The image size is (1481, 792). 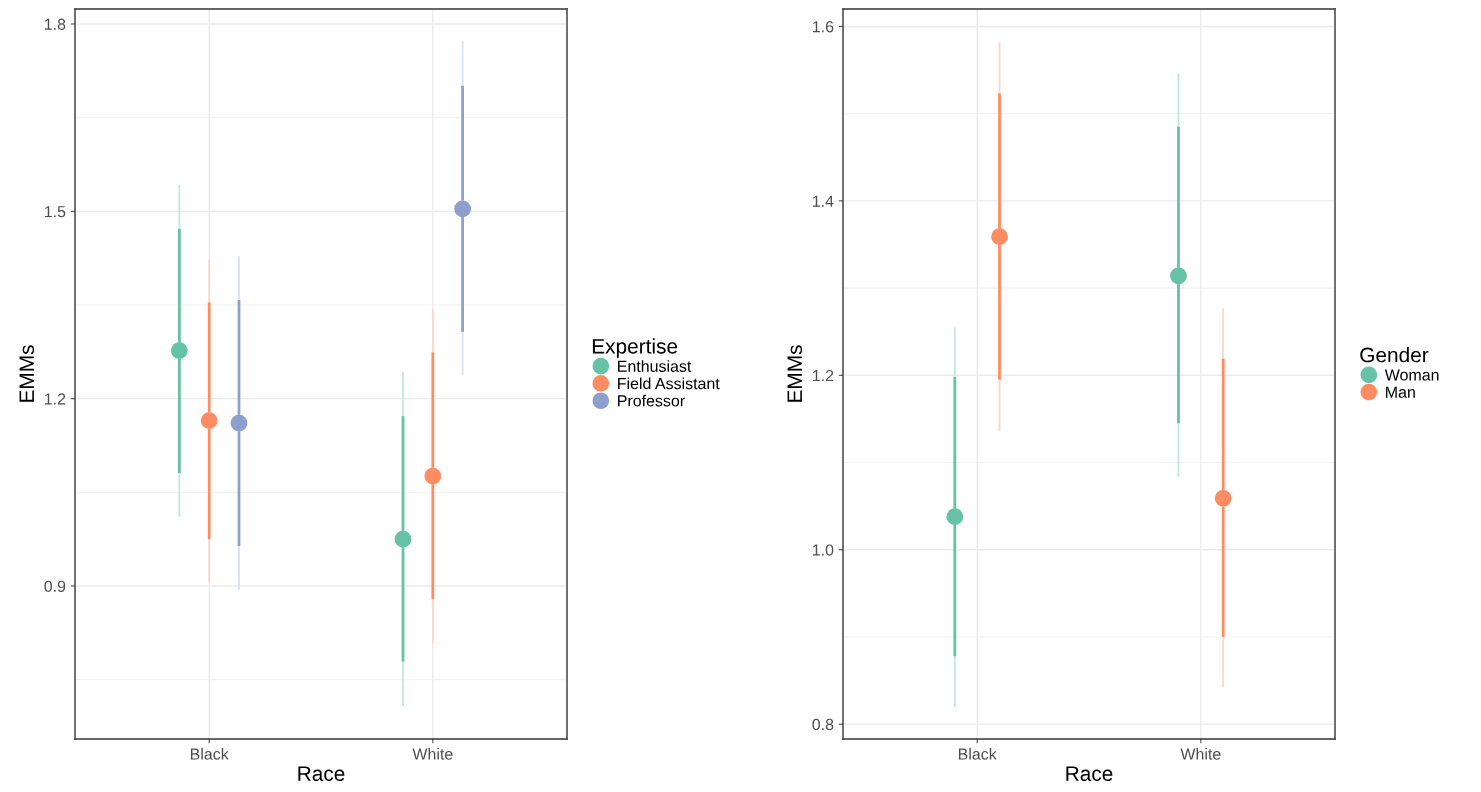 I want to click on legend-label: Field Assistant, so click(x=669, y=383).